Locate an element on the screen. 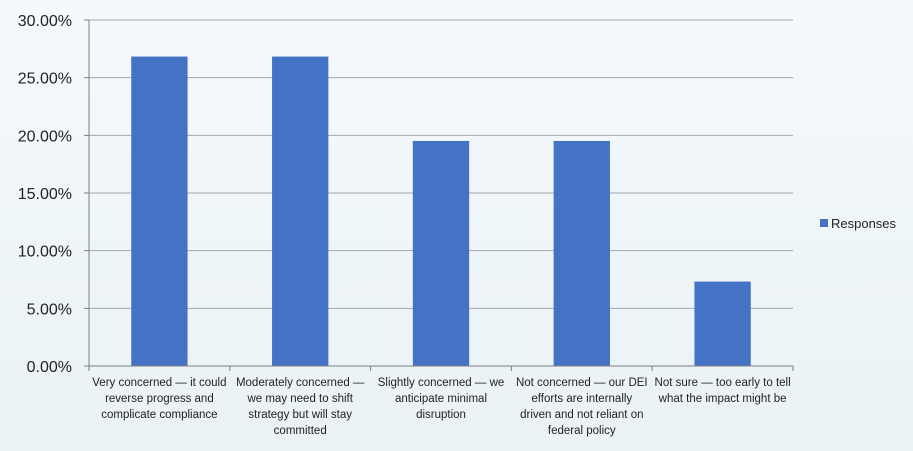  y-tick-label: 5.00% is located at coordinates (49, 309).